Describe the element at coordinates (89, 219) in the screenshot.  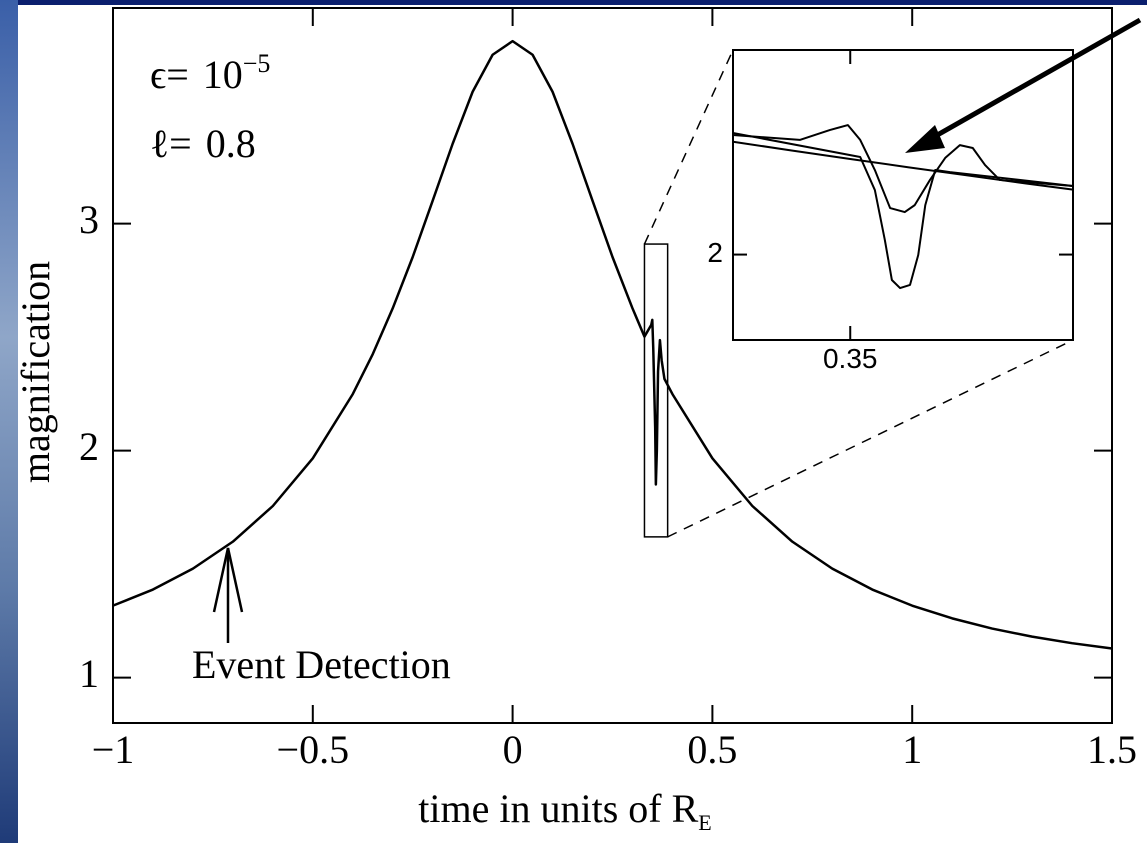
I see `y-tick-label: 3` at that location.